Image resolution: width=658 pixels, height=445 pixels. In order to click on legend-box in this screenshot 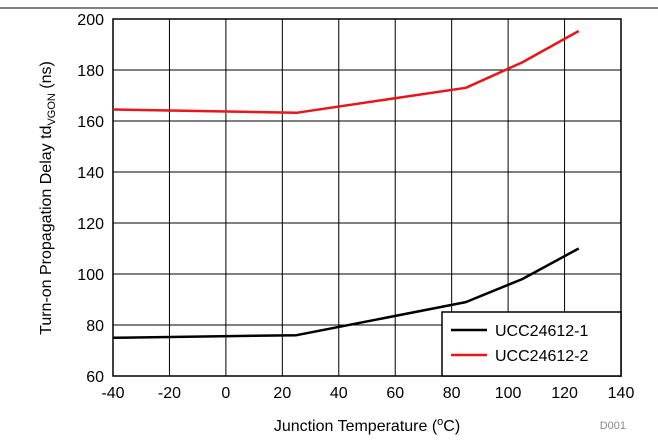, I will do `click(531, 344)`.